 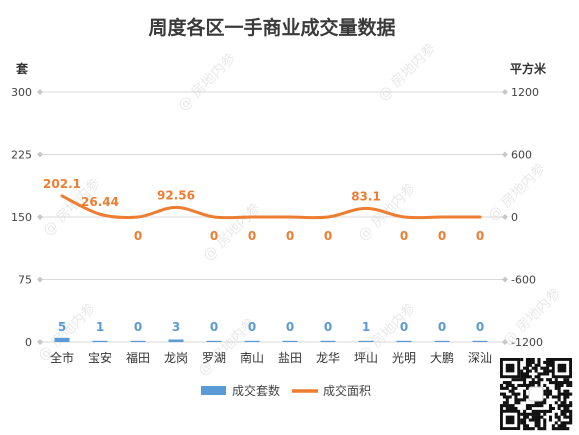 I want to click on left-tick-label: 225, so click(x=21, y=155).